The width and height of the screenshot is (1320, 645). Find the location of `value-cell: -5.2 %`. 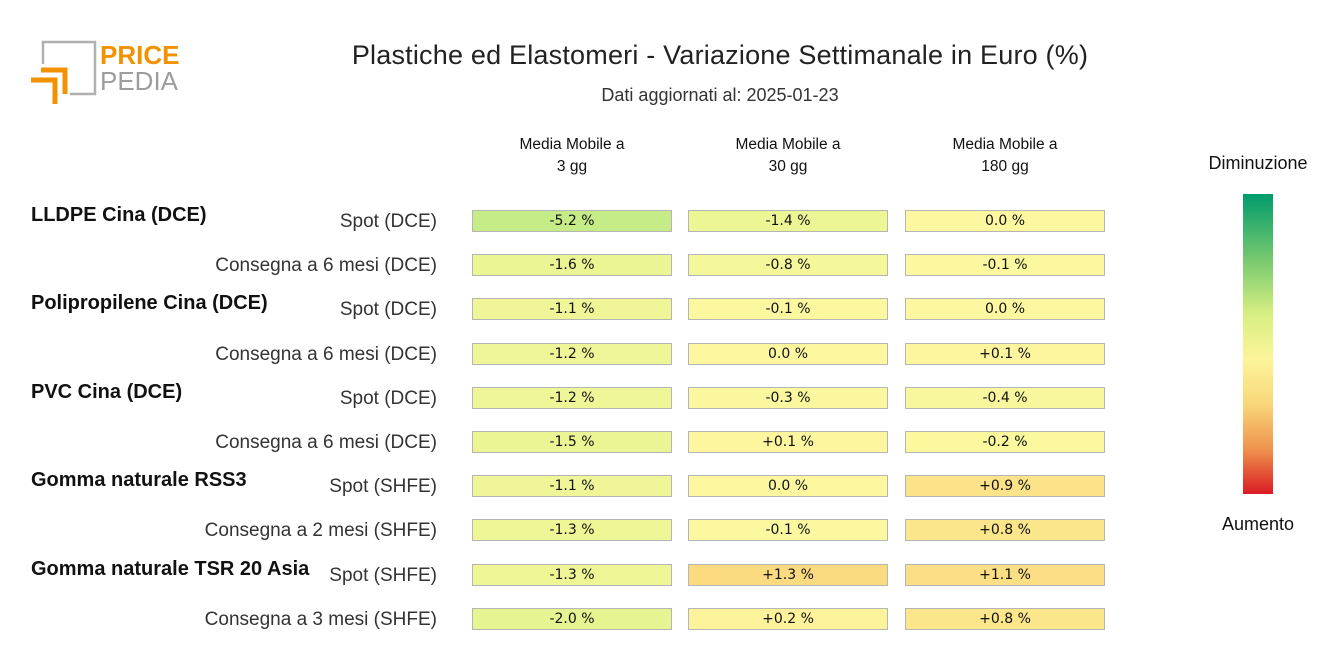

value-cell: -5.2 % is located at coordinates (572, 221).